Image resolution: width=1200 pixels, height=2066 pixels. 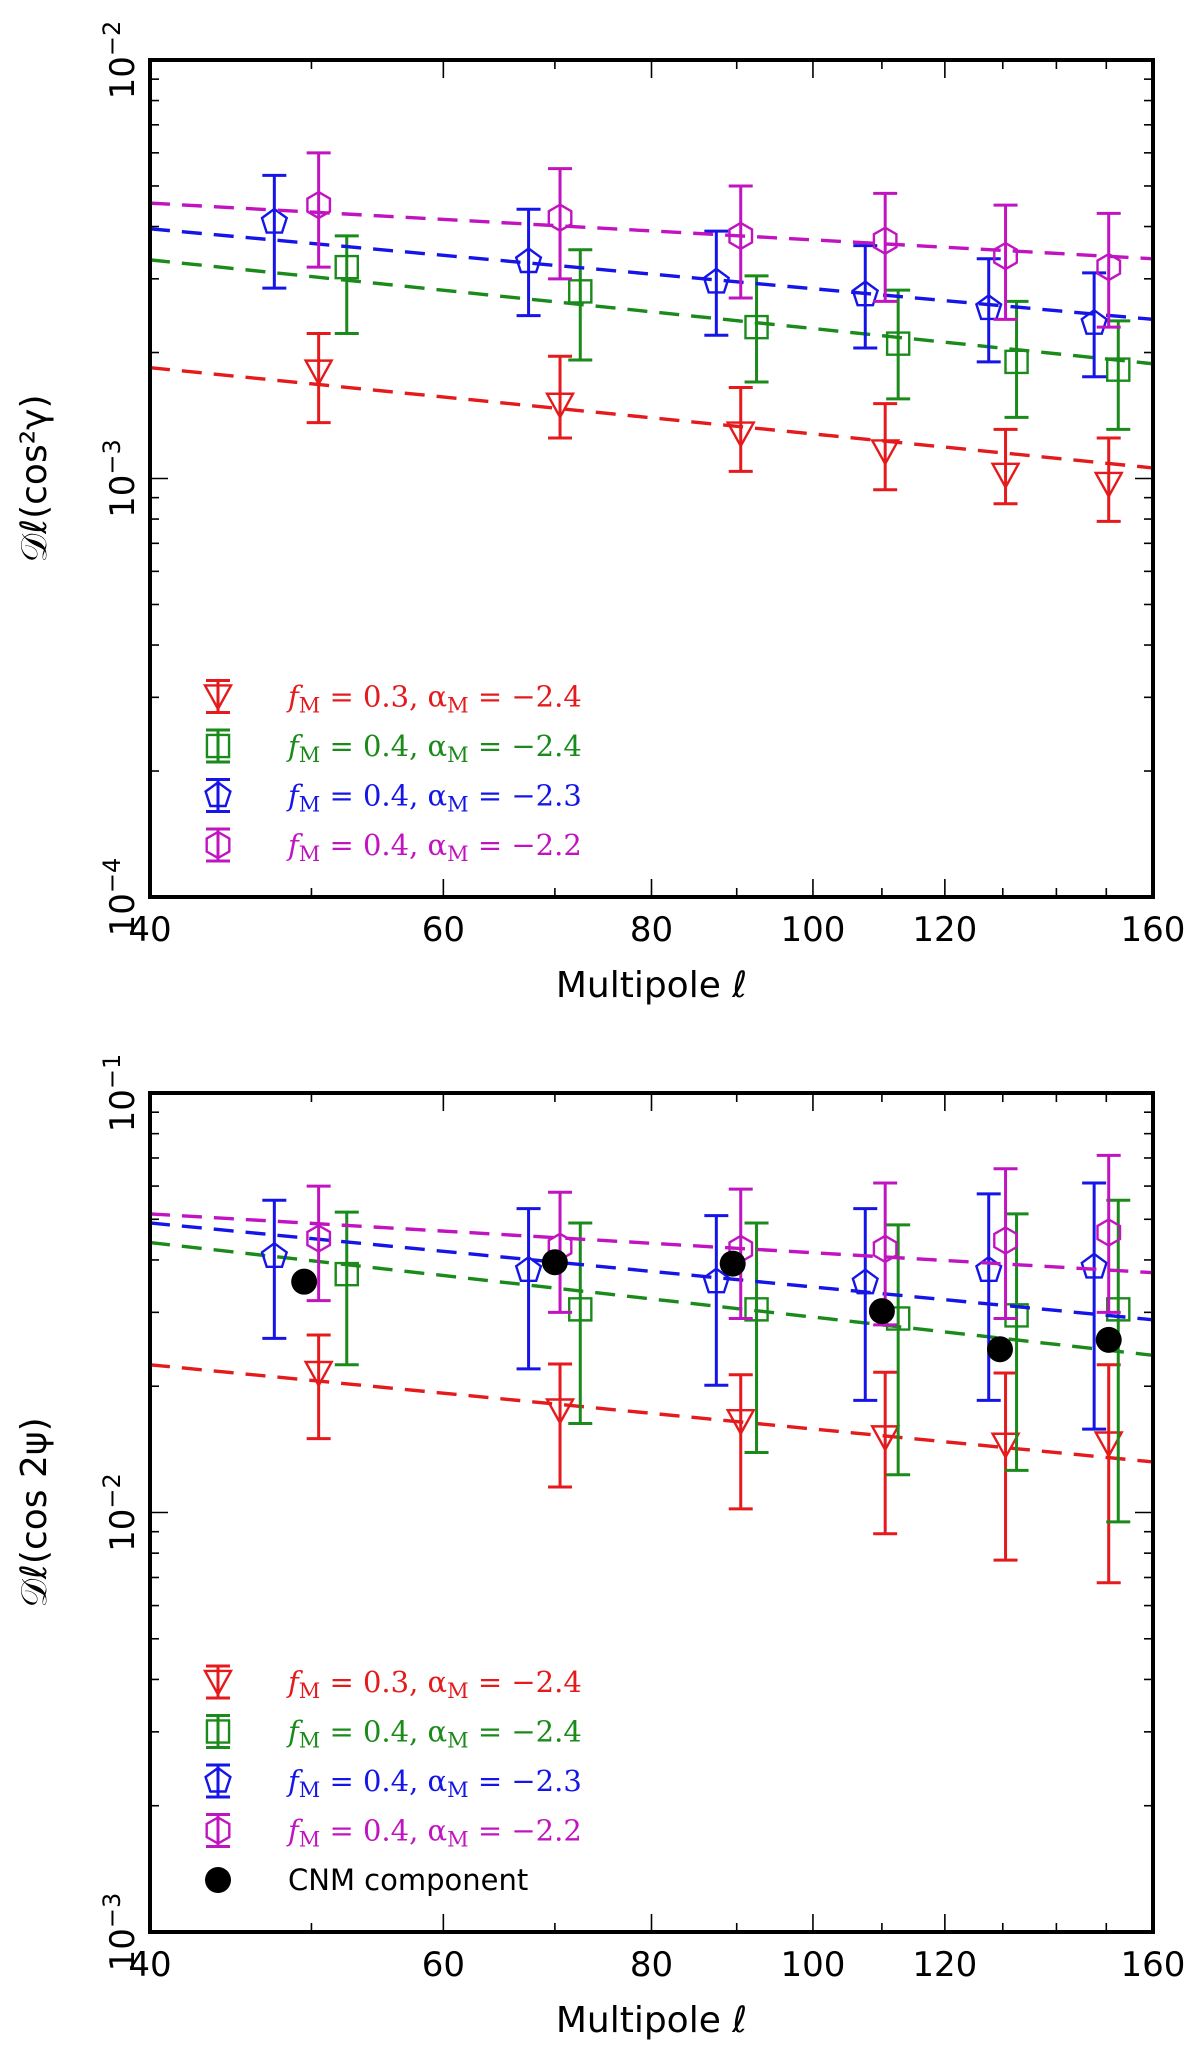 I want to click on y-tick-label: 10−3, so click(x=120, y=1932).